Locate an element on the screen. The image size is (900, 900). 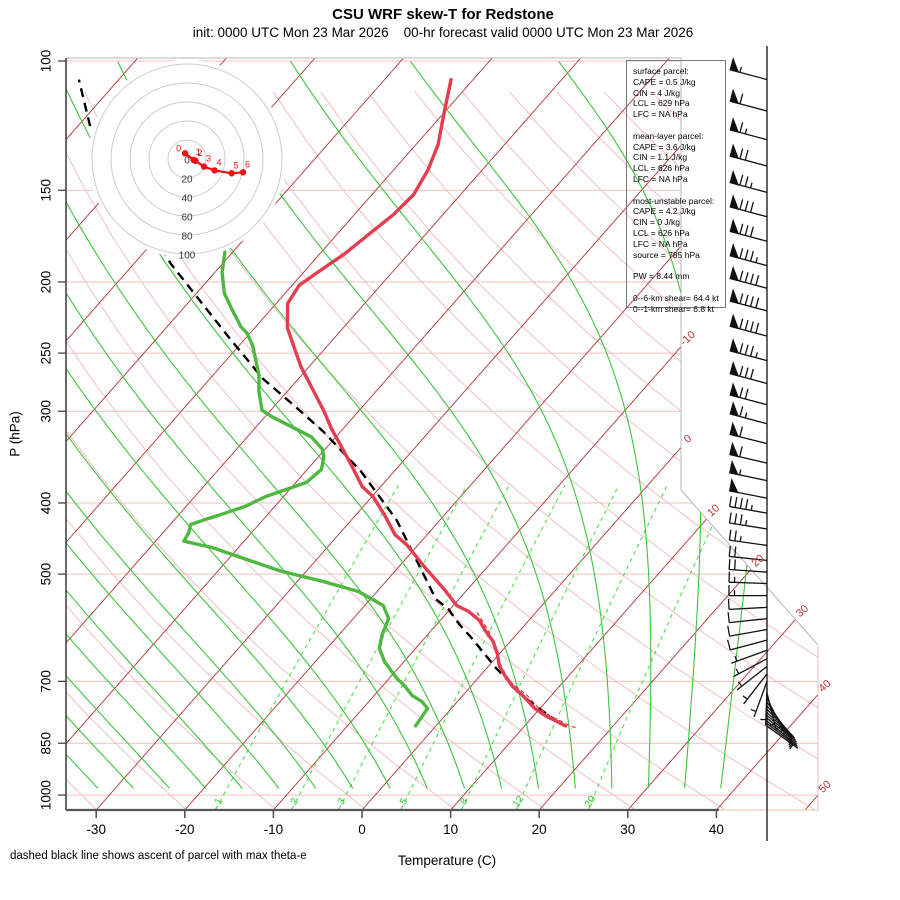
hodograph-ring is located at coordinates (187, 159).